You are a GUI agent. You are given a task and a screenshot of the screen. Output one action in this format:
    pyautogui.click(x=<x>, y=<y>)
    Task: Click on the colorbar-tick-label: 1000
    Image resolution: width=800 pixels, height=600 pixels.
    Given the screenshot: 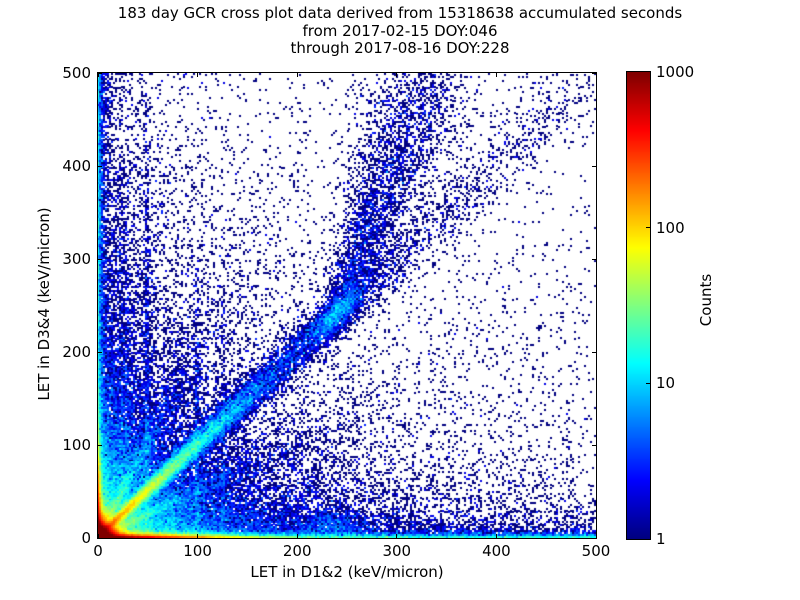 What is the action you would take?
    pyautogui.click(x=675, y=72)
    